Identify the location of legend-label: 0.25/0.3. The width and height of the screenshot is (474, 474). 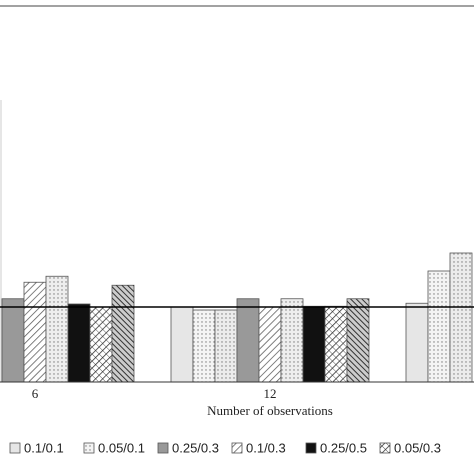
(195, 447).